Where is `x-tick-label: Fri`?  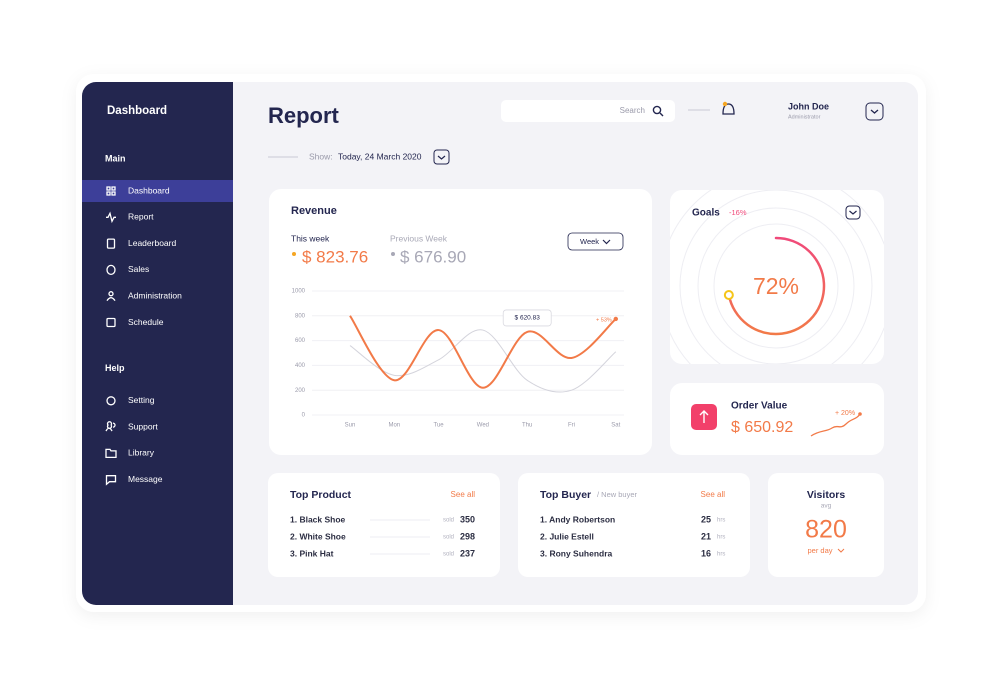 x-tick-label: Fri is located at coordinates (571, 426).